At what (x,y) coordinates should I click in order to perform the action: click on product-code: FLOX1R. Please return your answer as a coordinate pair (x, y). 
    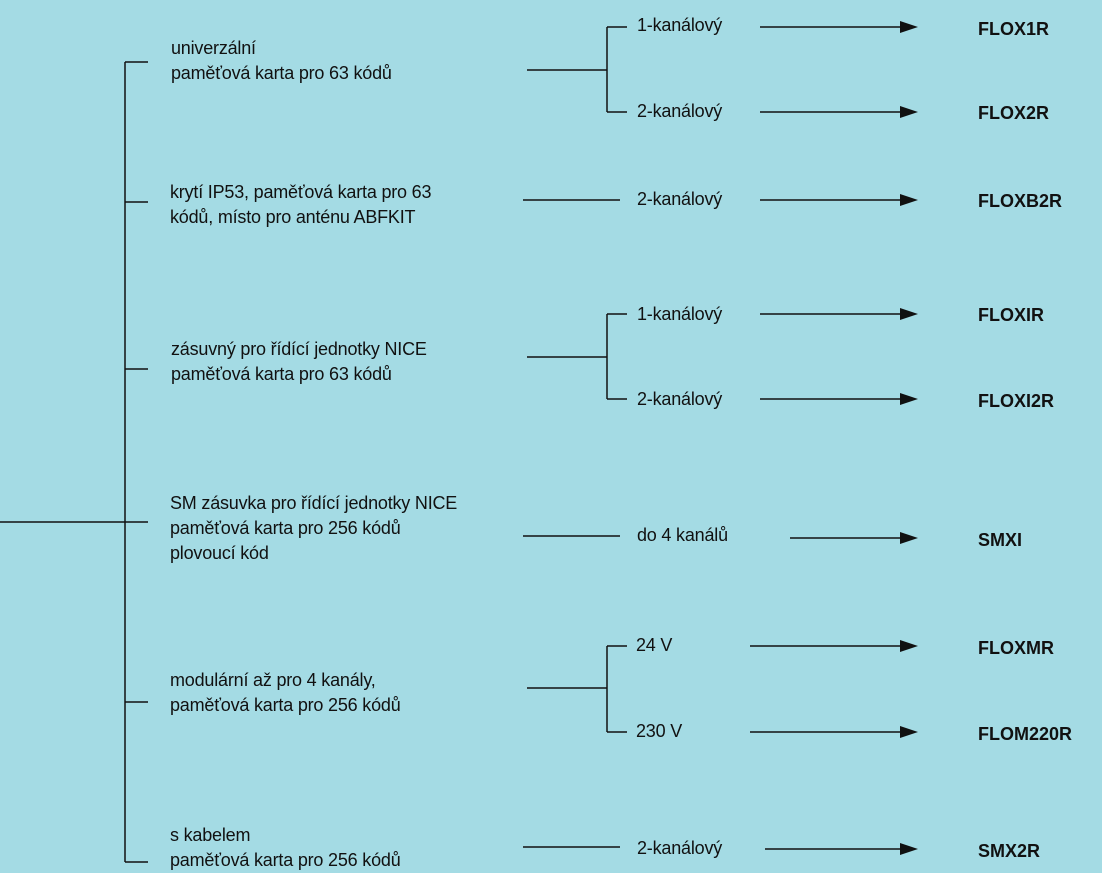
    Looking at the image, I should click on (1014, 29).